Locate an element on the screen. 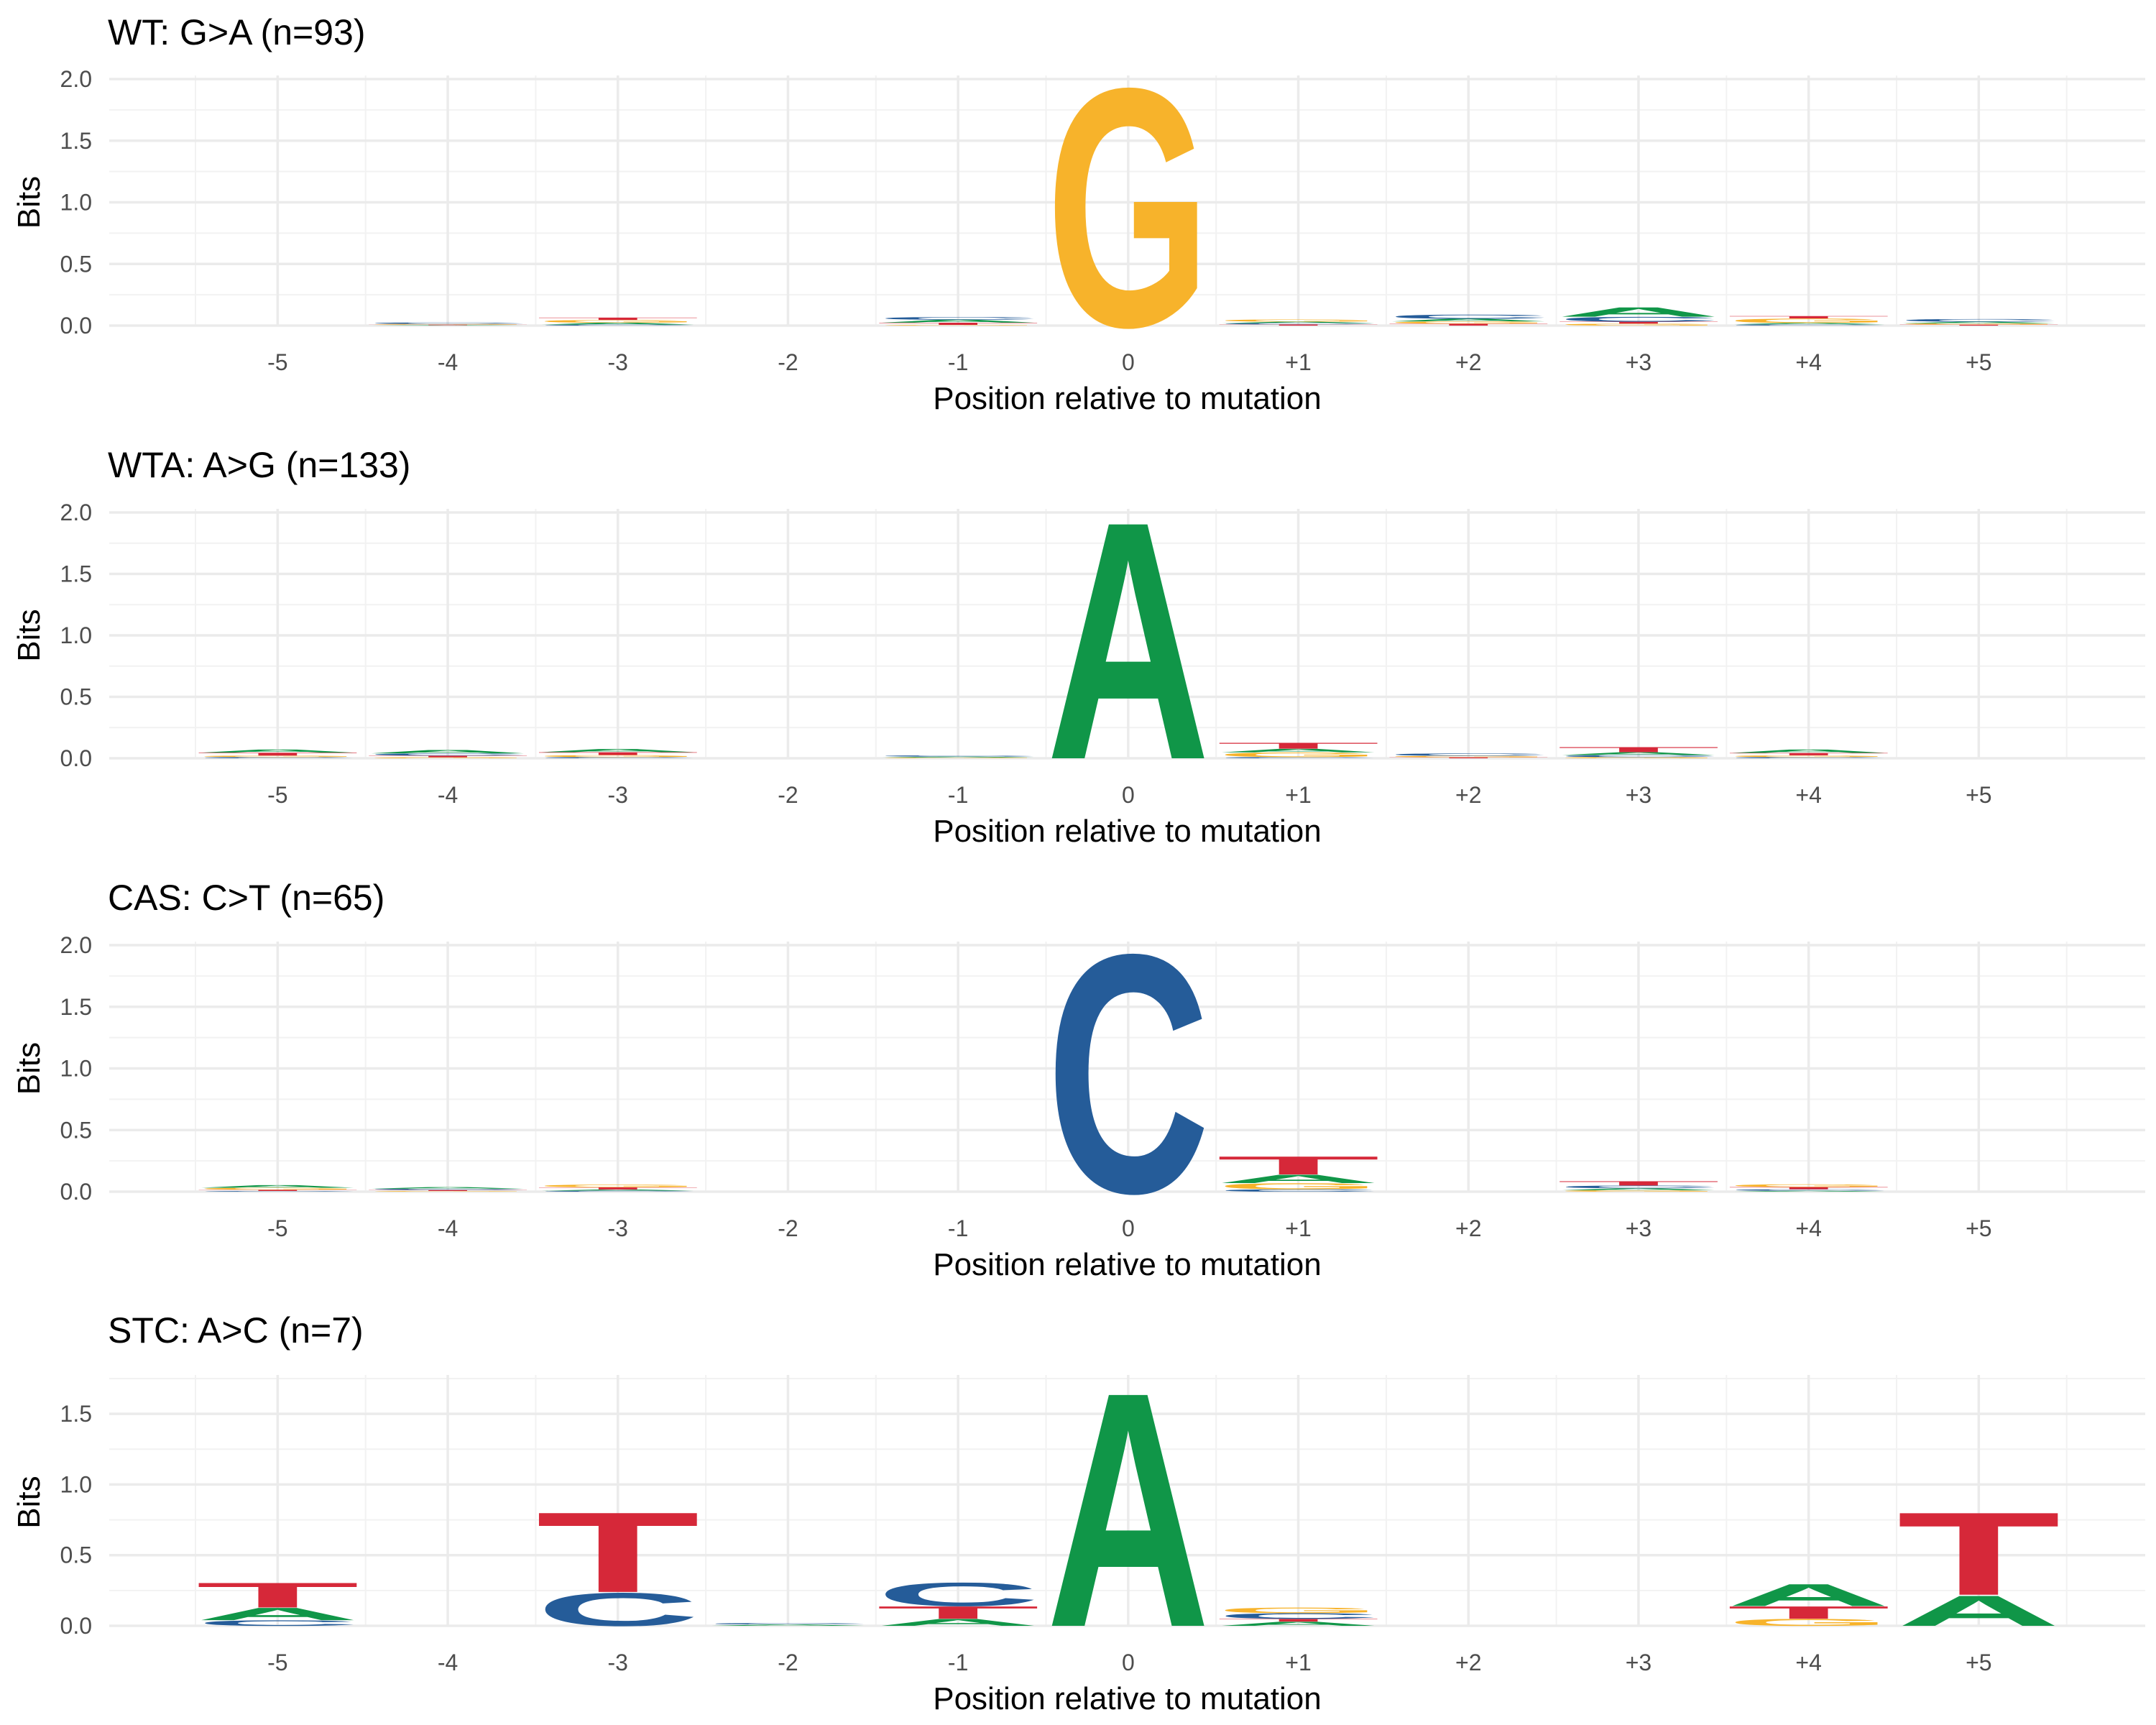  x-tick-label: -2 is located at coordinates (788, 795).